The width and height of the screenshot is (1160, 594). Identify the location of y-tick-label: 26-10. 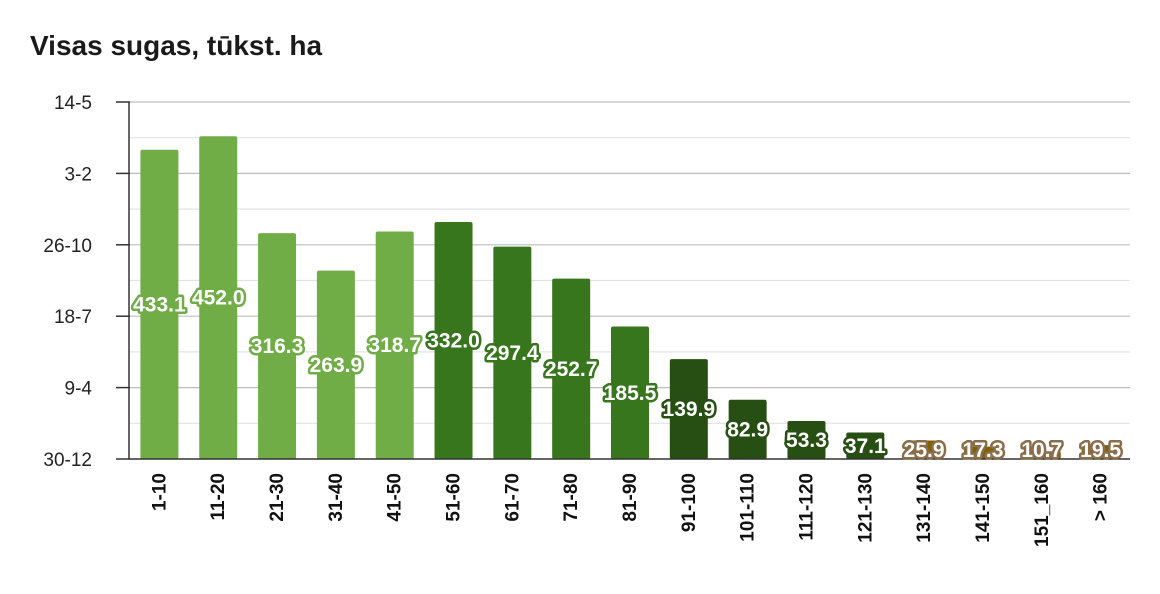
(67, 246).